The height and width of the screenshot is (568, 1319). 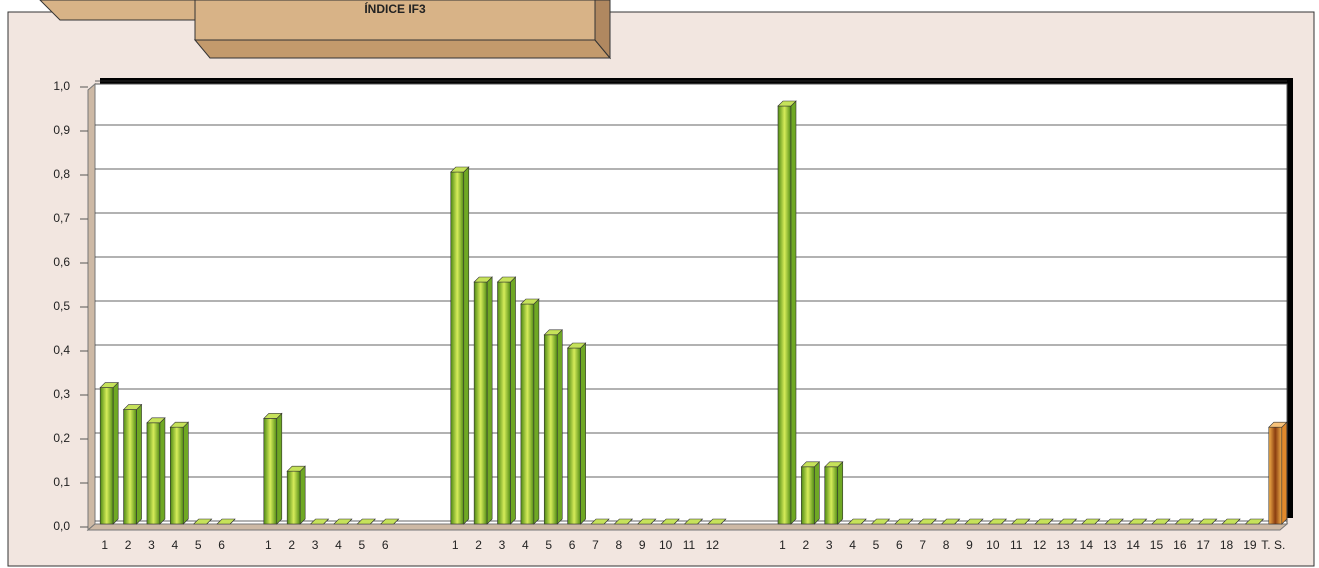 I want to click on x-tick-label: 17, so click(x=1204, y=545).